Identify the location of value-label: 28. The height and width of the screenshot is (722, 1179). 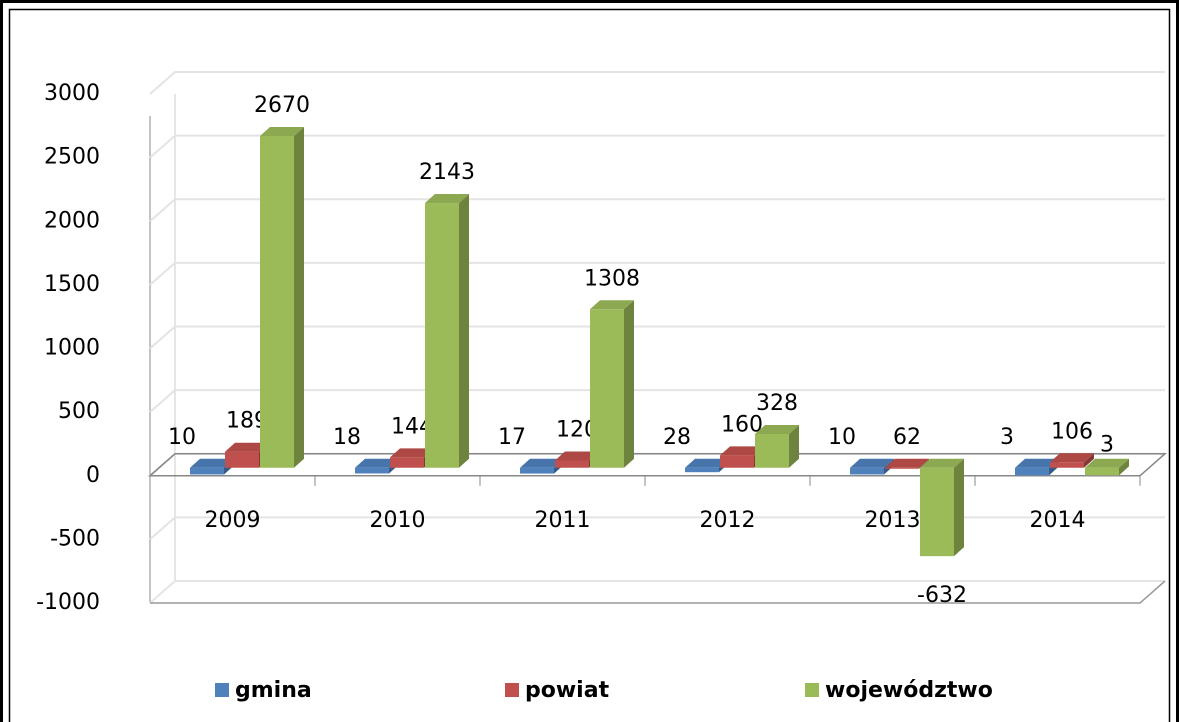
(677, 437).